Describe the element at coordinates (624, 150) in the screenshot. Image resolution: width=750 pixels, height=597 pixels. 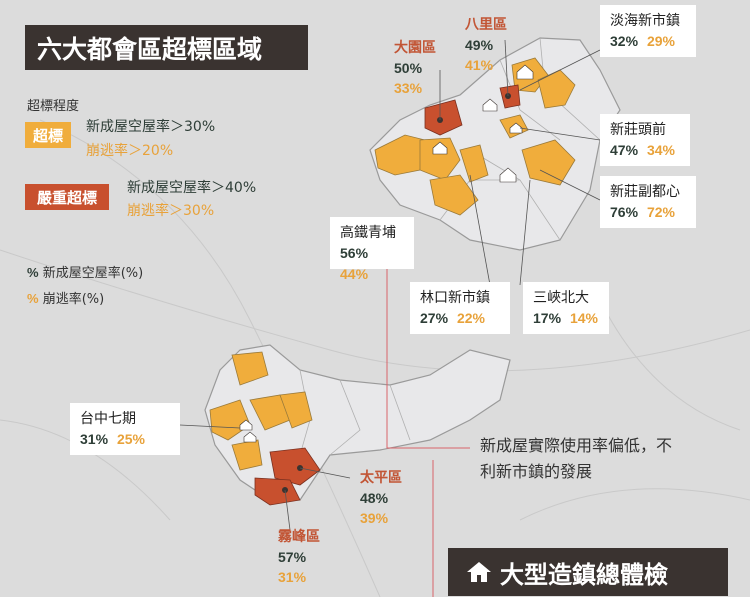
I see `vacancy-value: 47%` at that location.